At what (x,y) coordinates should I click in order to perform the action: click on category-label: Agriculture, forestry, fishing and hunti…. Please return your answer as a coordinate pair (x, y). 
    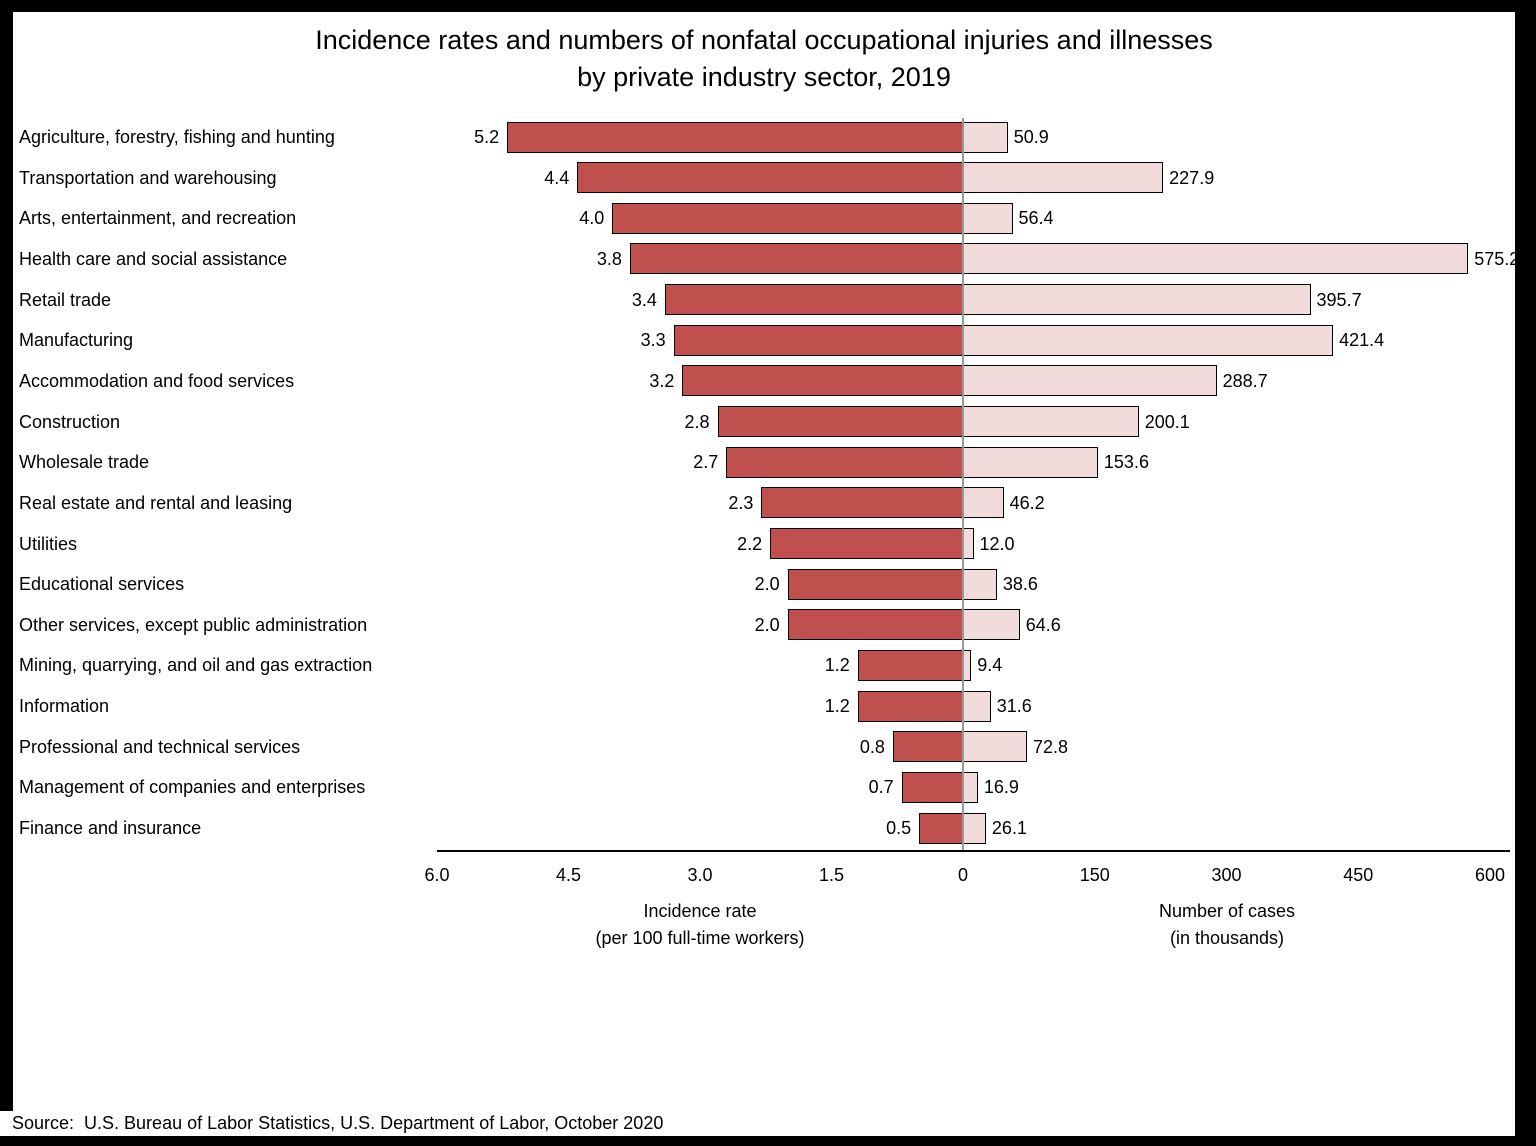
    Looking at the image, I should click on (177, 137).